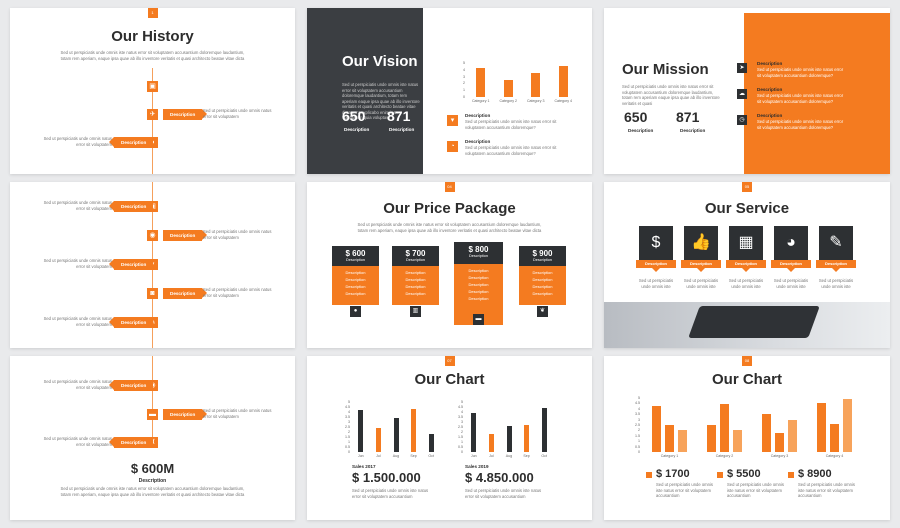 Image resolution: width=900 pixels, height=528 pixels. Describe the element at coordinates (478, 319) in the screenshot. I see `truck-icon: ▬` at that location.